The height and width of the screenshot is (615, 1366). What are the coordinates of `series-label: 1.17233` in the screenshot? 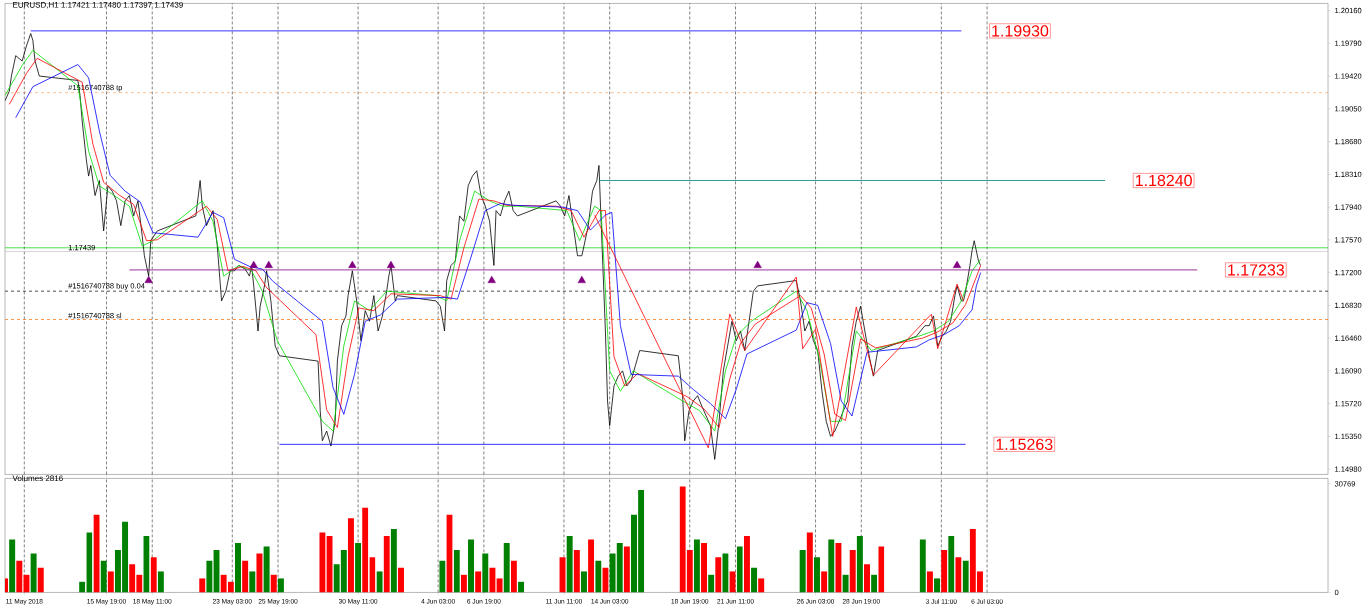 It's located at (1256, 270).